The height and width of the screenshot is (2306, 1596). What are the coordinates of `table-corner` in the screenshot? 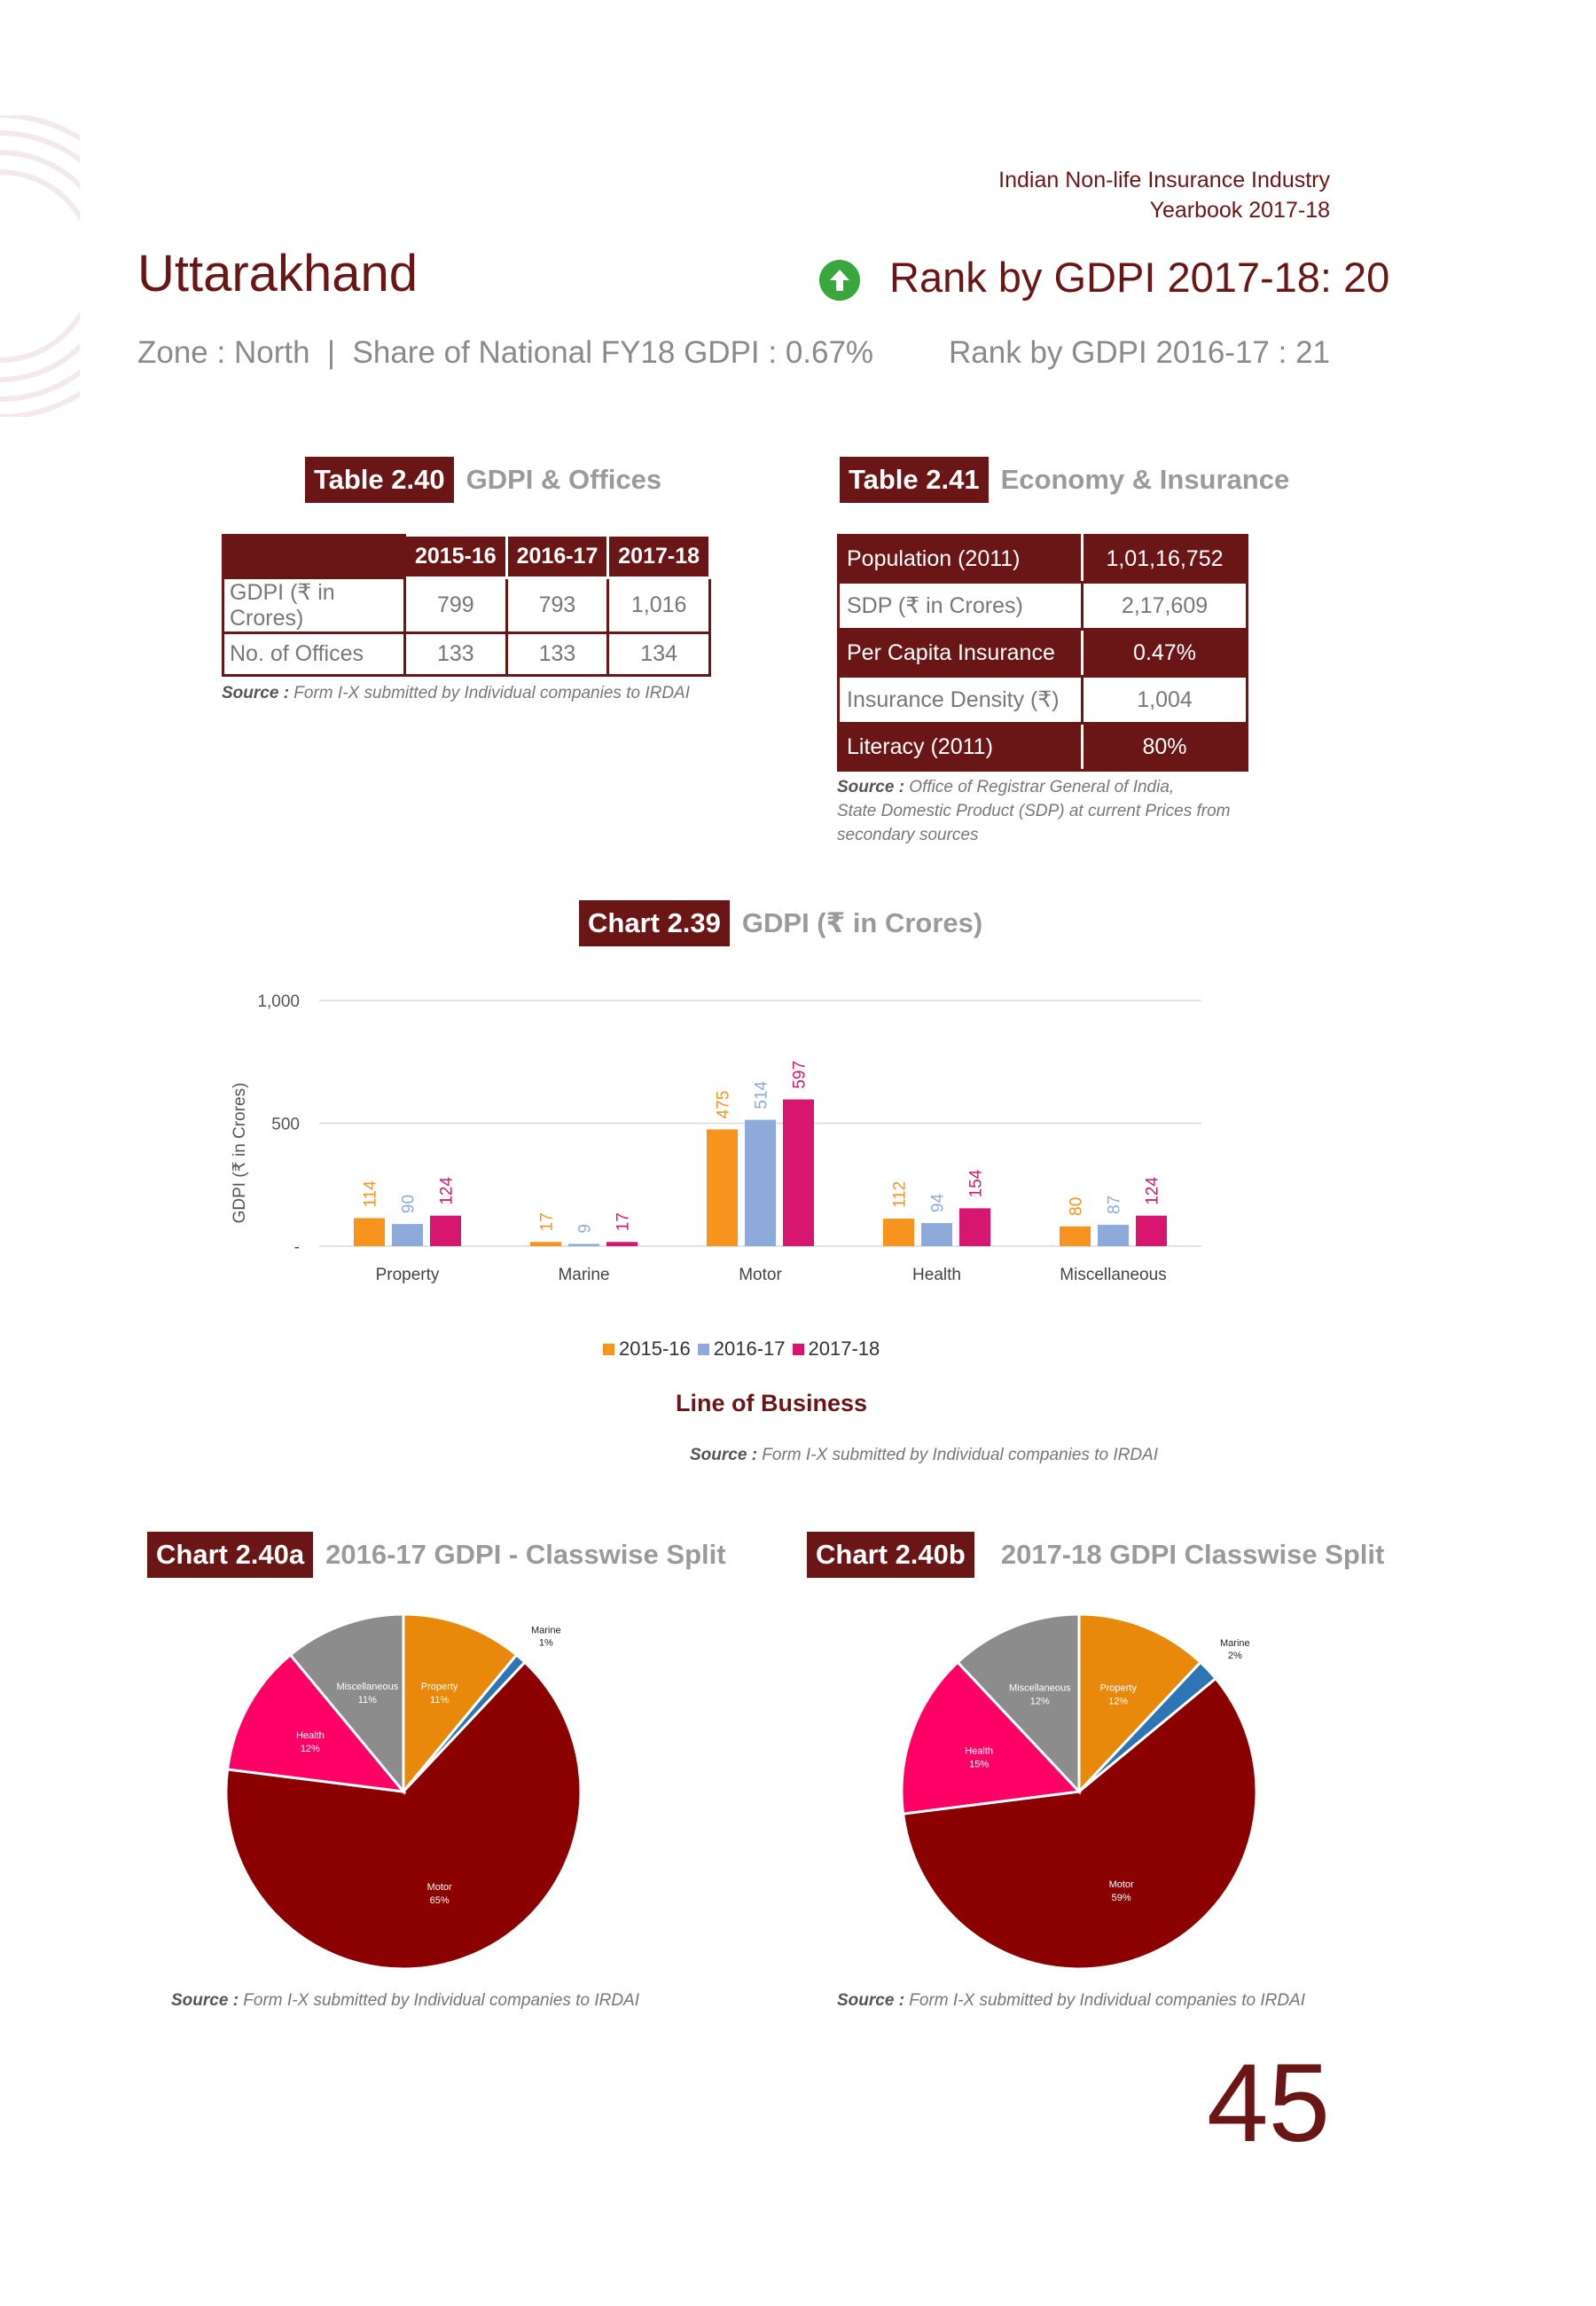 It's located at (314, 556).